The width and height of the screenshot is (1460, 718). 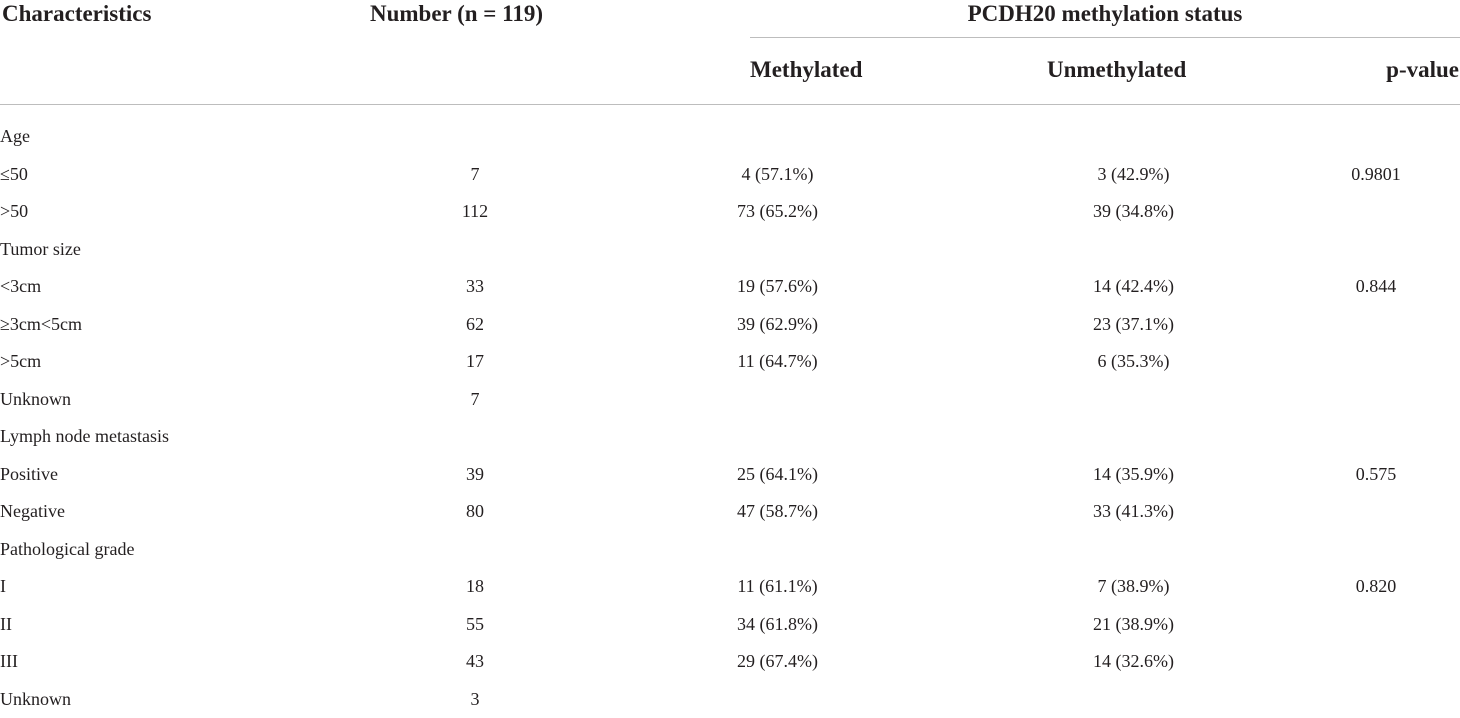 I want to click on pvalue-cell: 0.820, so click(x=1376, y=587).